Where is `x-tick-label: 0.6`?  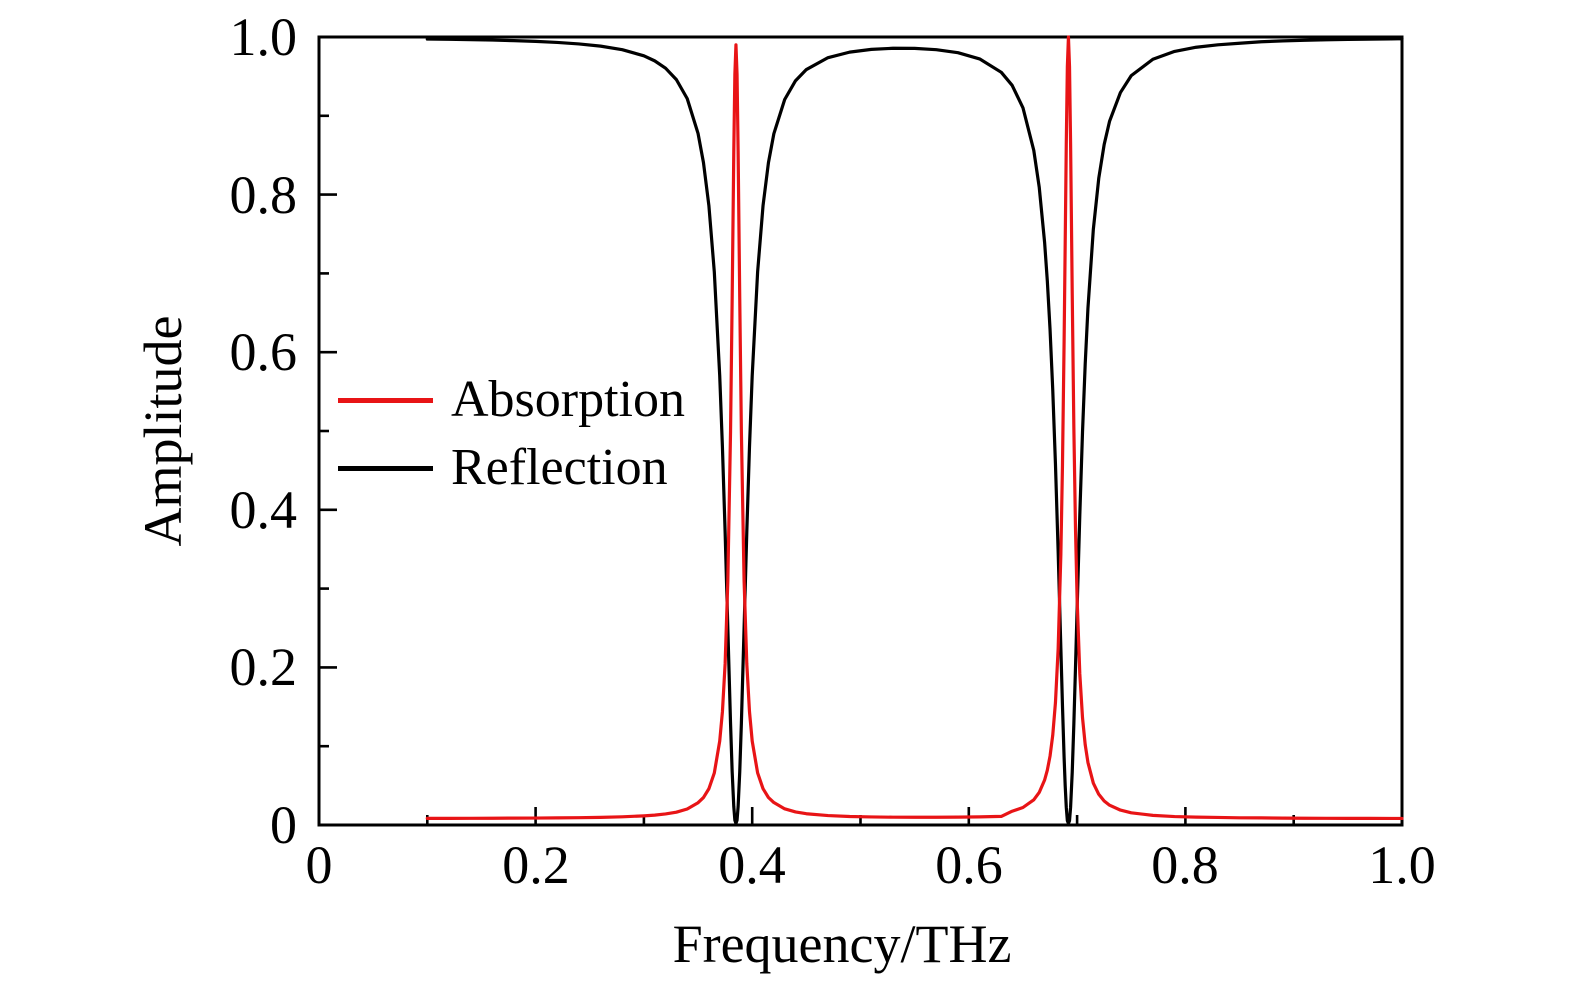 x-tick-label: 0.6 is located at coordinates (969, 865).